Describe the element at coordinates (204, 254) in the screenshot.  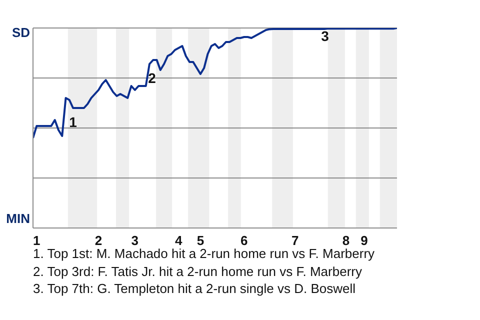
I see `text: 1. Top 1st: M. Machado hit a 2-run home run vs F. Marberry` at that location.